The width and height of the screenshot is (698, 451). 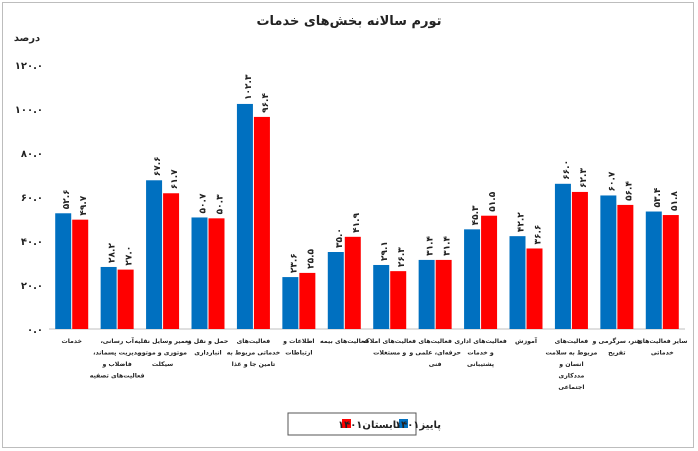 What do you see at coordinates (29, 66) in the screenshot?
I see `y-tick-label: ۱۲۰.۰` at bounding box center [29, 66].